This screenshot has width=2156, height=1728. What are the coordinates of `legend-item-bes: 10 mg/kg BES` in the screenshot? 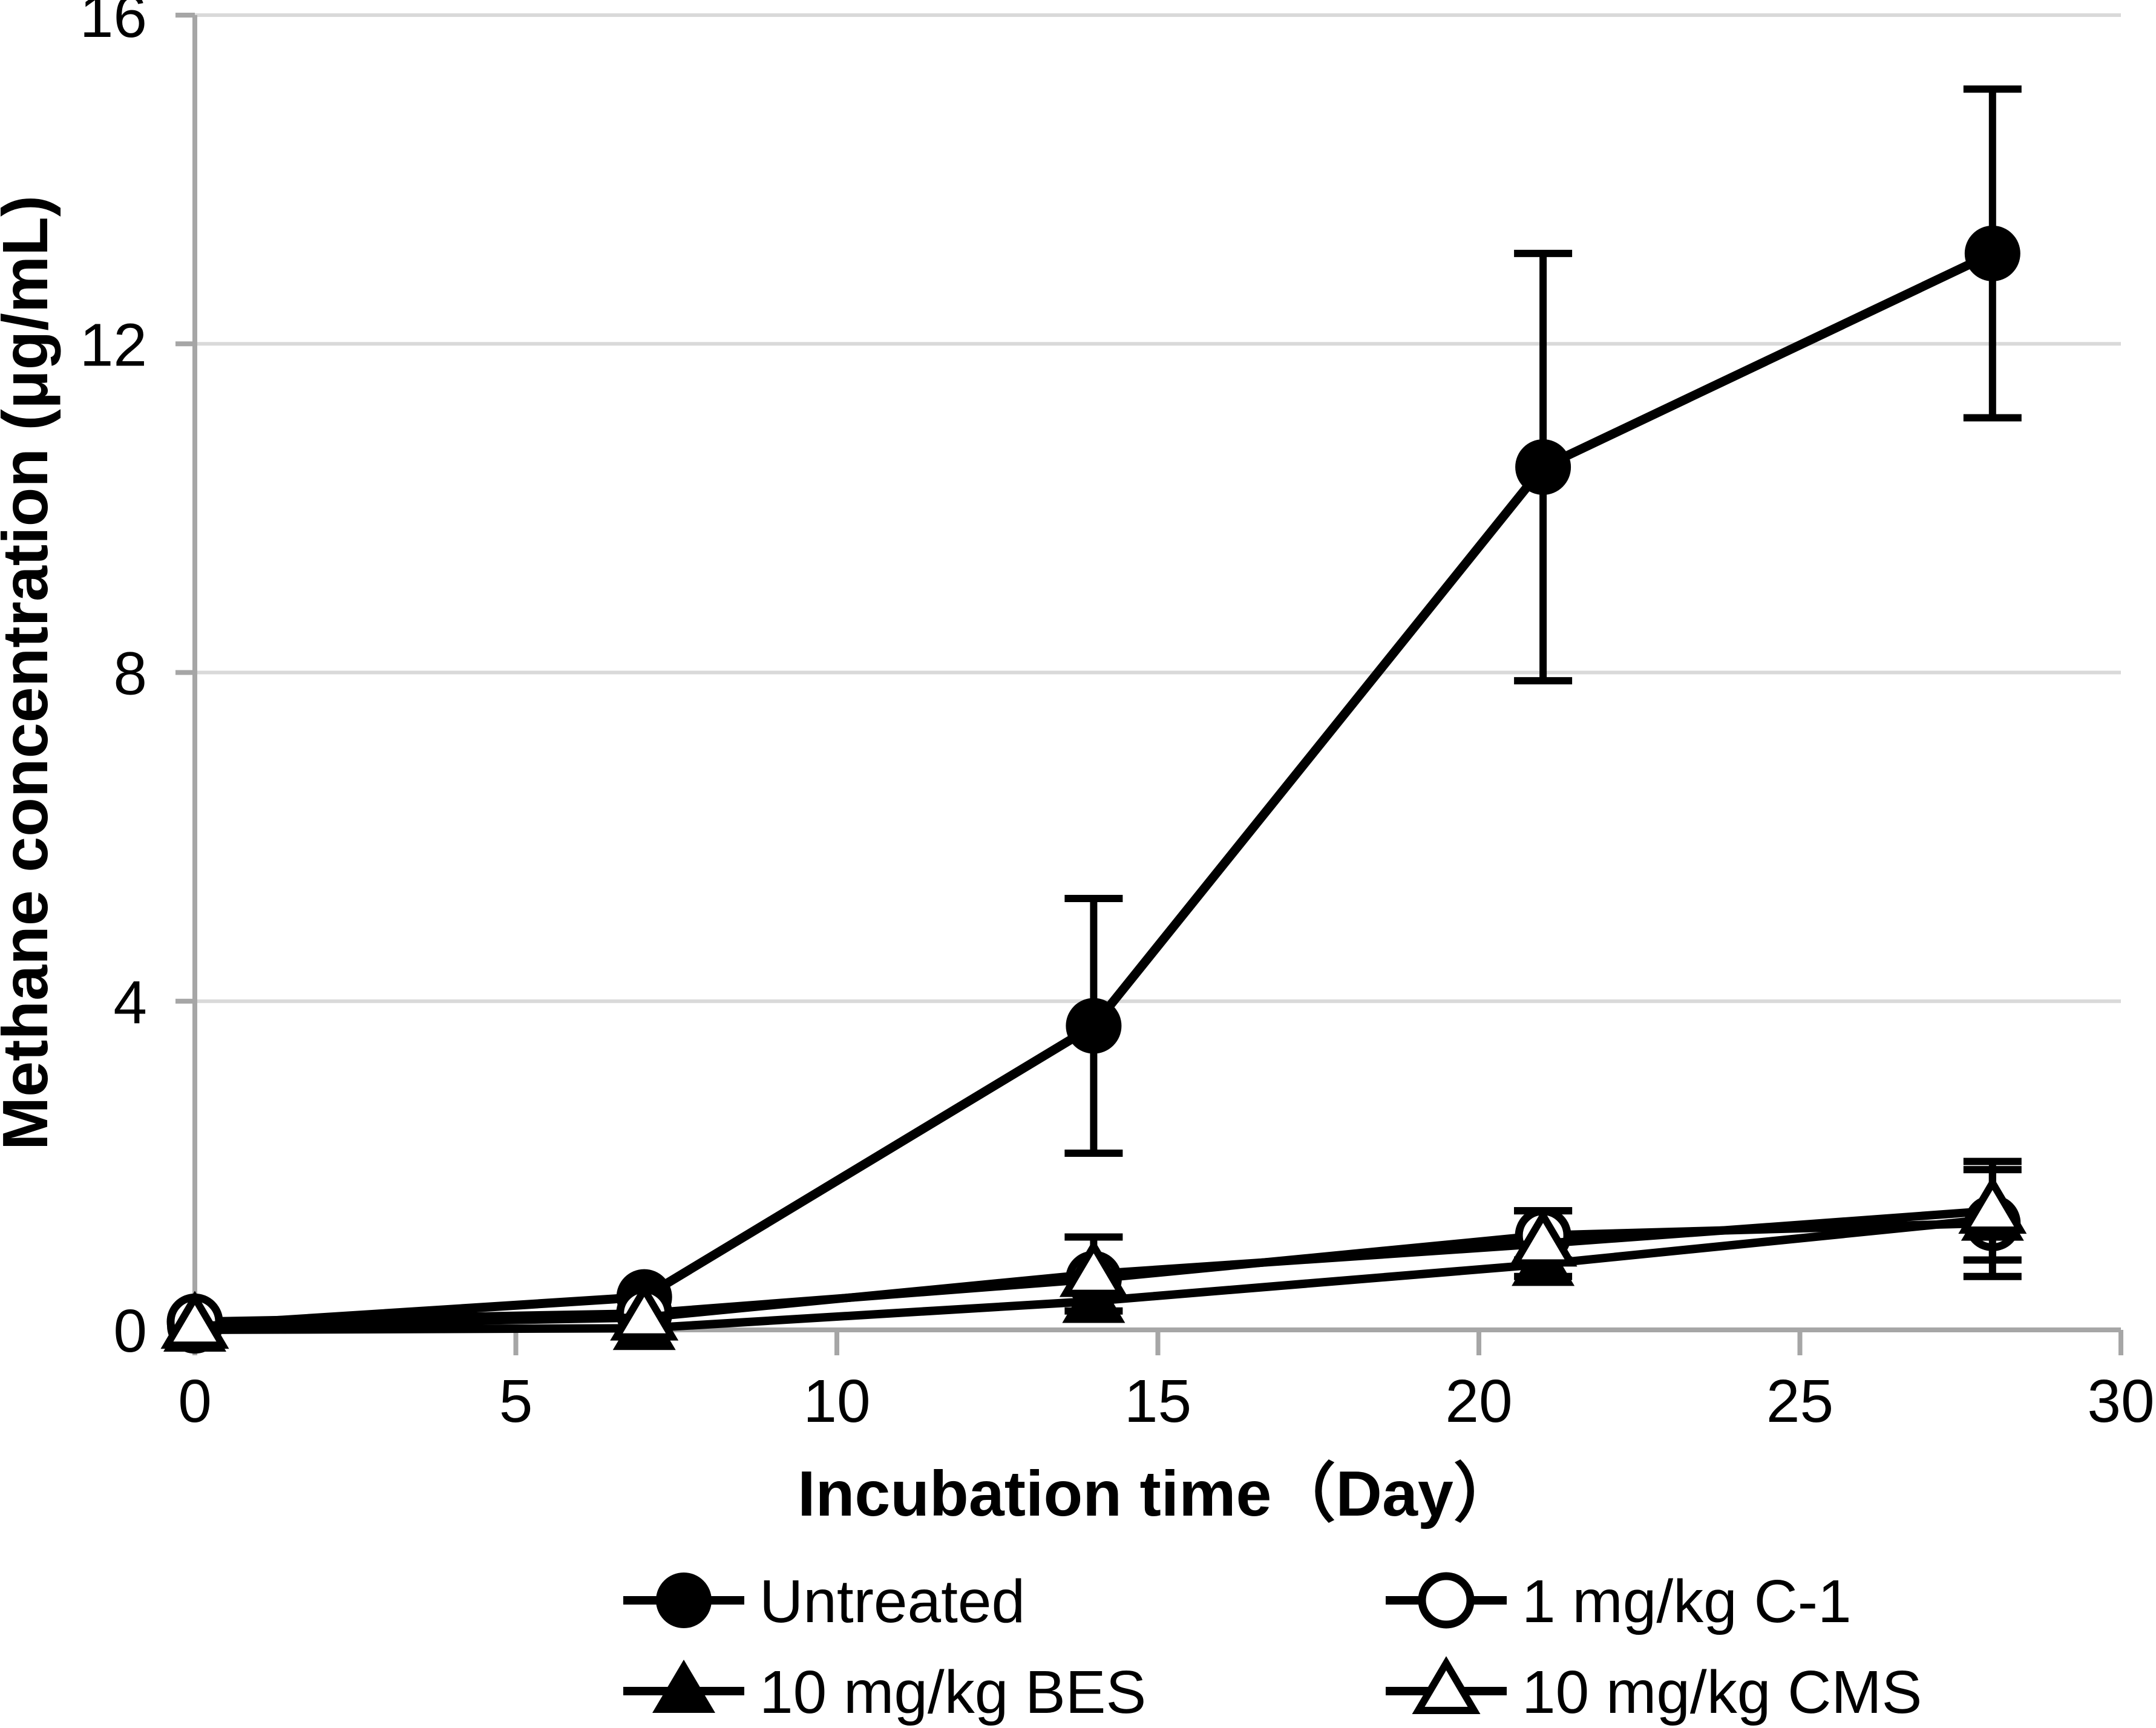 It's located at (885, 1692).